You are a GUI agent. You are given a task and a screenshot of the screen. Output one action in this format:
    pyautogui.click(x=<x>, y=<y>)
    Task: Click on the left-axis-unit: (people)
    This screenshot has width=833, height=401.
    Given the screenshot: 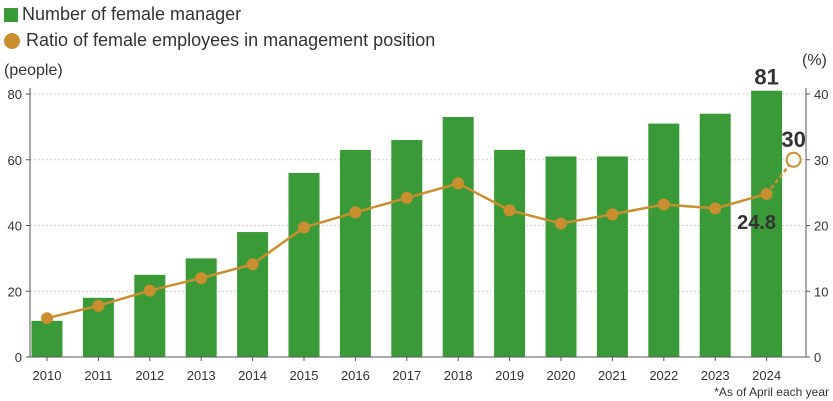 What is the action you would take?
    pyautogui.click(x=33, y=70)
    